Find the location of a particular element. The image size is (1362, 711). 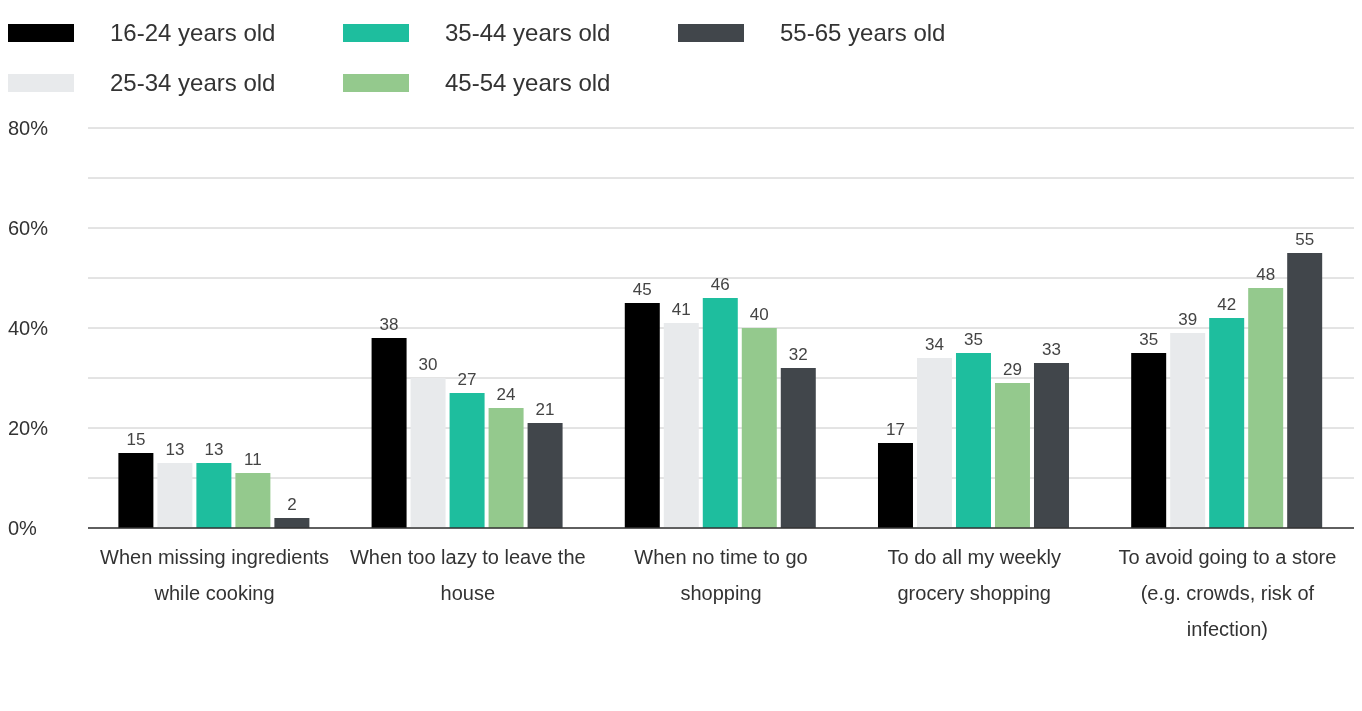

x-tick-label: To do all my weekly grocery shopping is located at coordinates (974, 575).